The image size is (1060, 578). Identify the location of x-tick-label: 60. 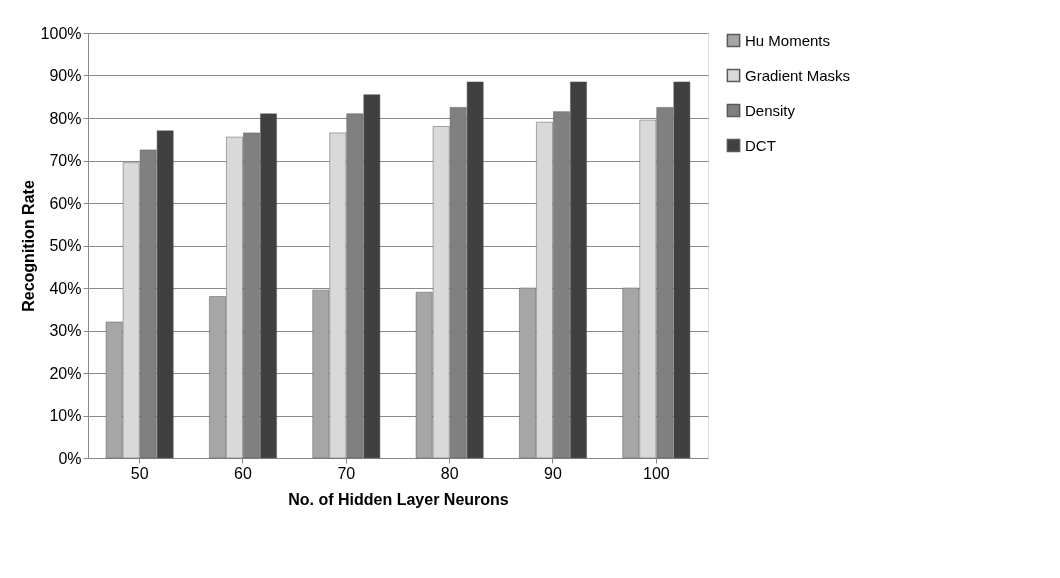
(243, 473).